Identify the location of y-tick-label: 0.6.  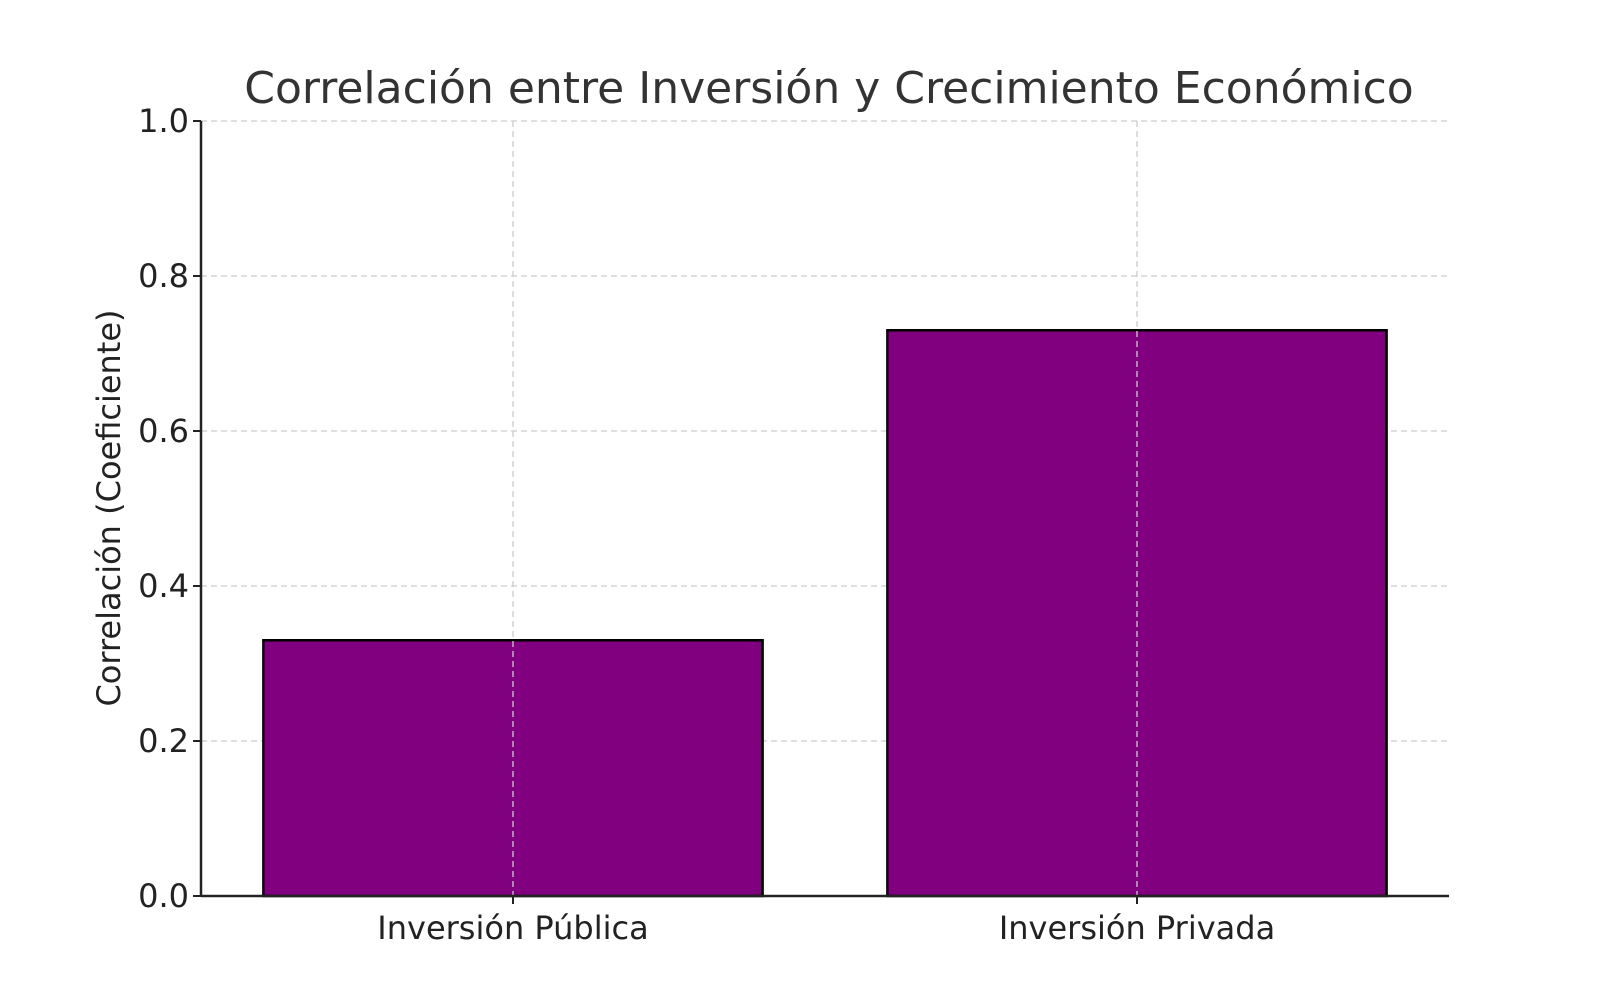
(163, 431).